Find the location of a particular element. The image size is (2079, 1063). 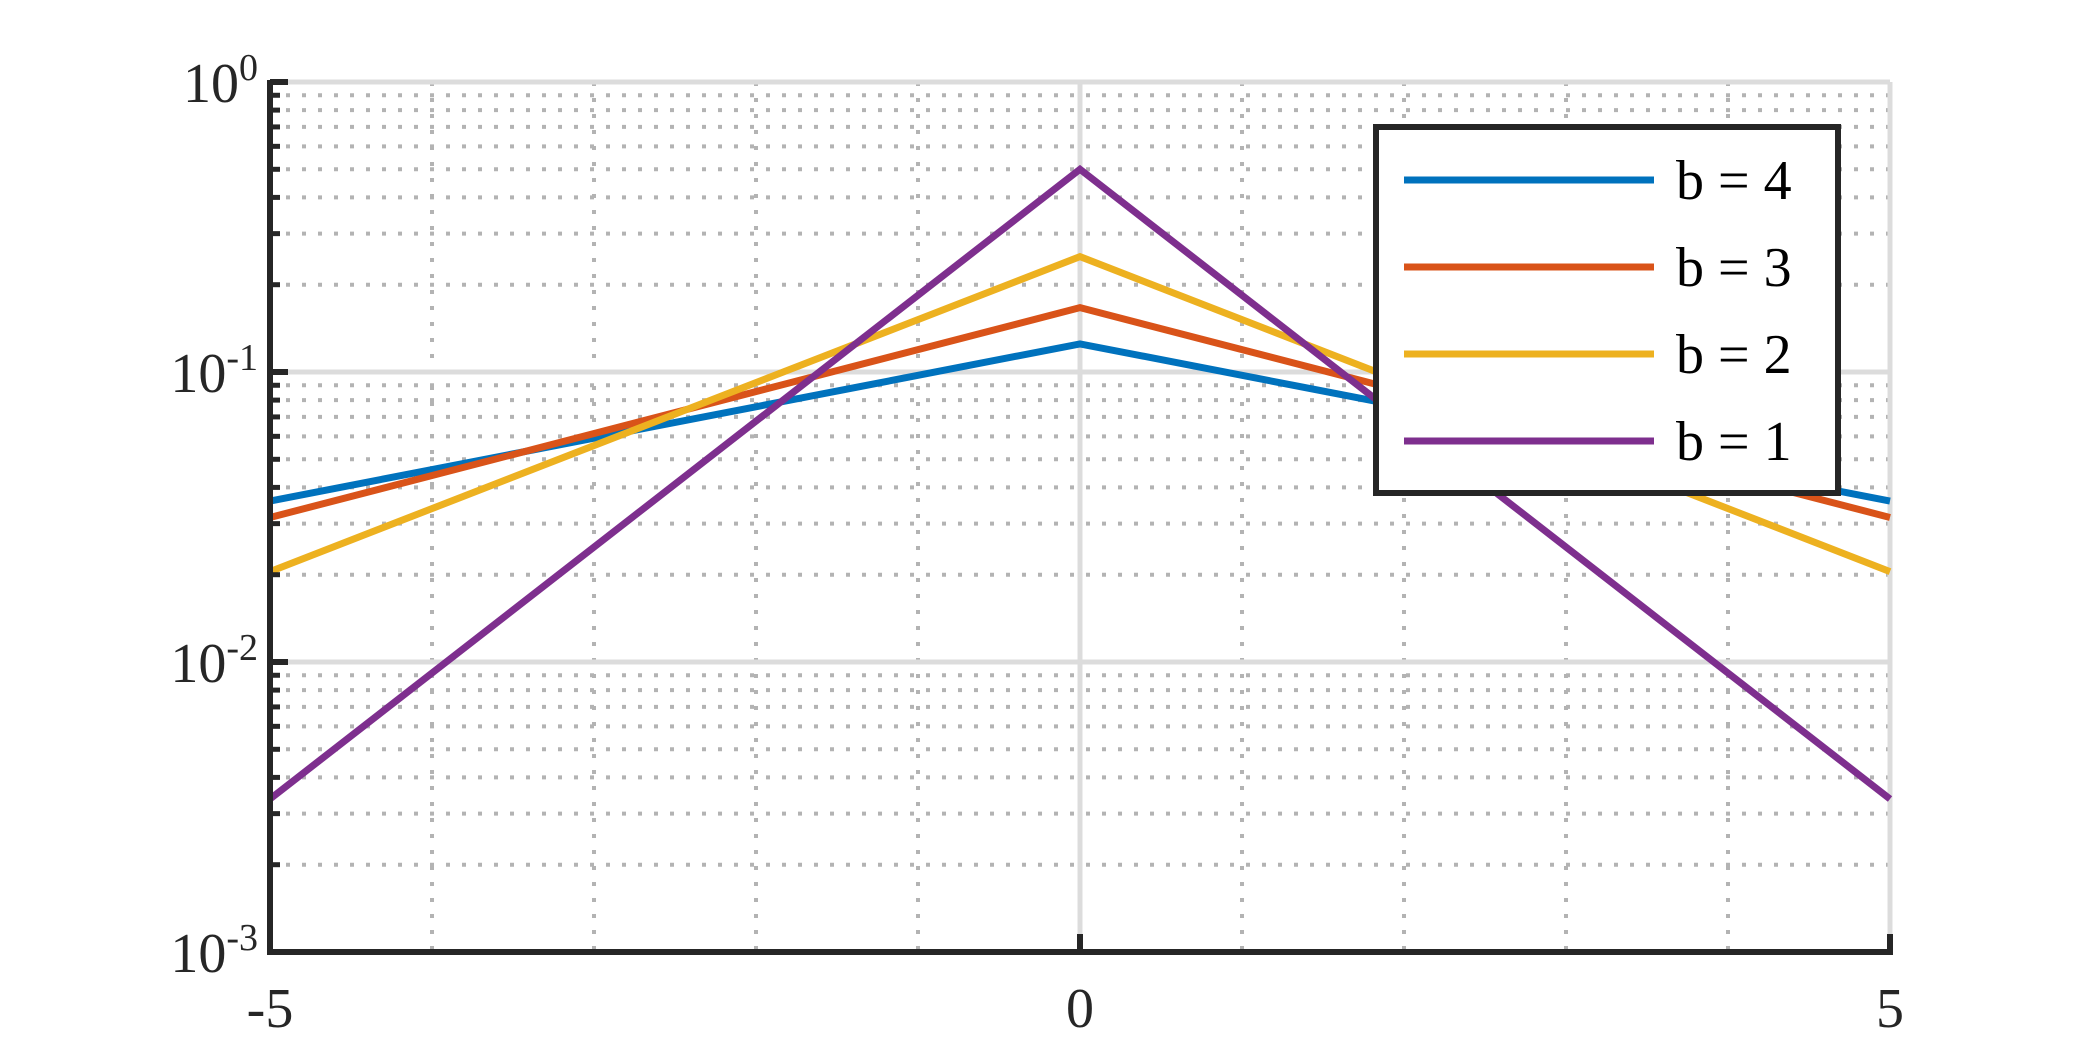

legend: b = 4 b = 3 b = 2 b = 1 is located at coordinates (1607, 310).